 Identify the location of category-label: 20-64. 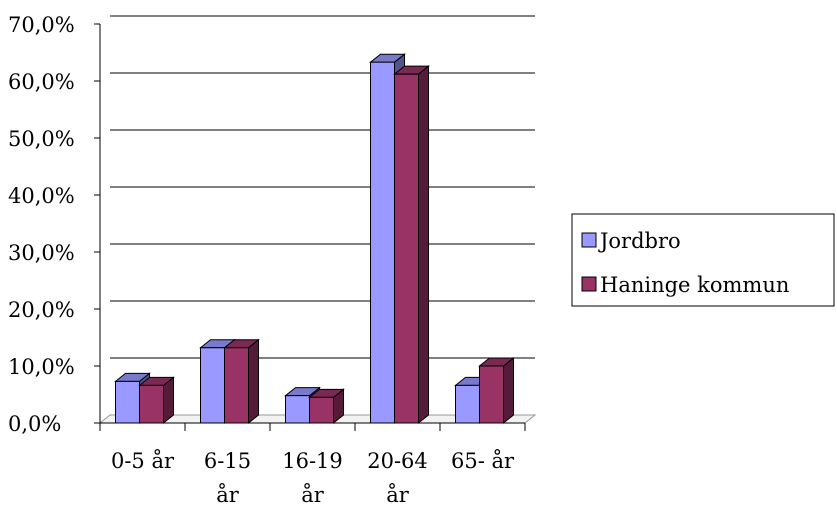
(397, 461).